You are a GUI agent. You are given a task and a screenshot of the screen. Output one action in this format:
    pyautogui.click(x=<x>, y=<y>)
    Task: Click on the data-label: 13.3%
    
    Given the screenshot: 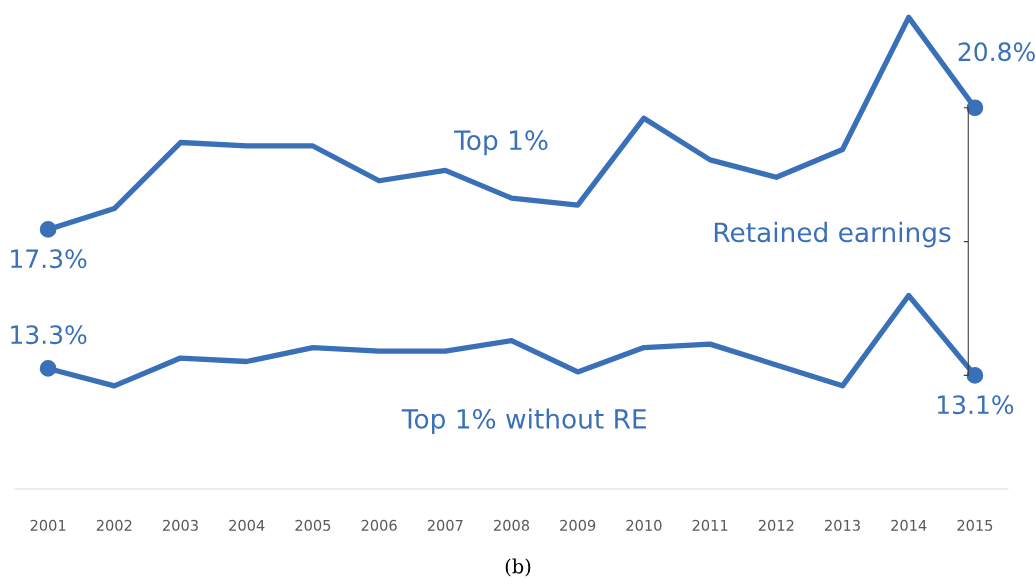 What is the action you would take?
    pyautogui.click(x=49, y=335)
    